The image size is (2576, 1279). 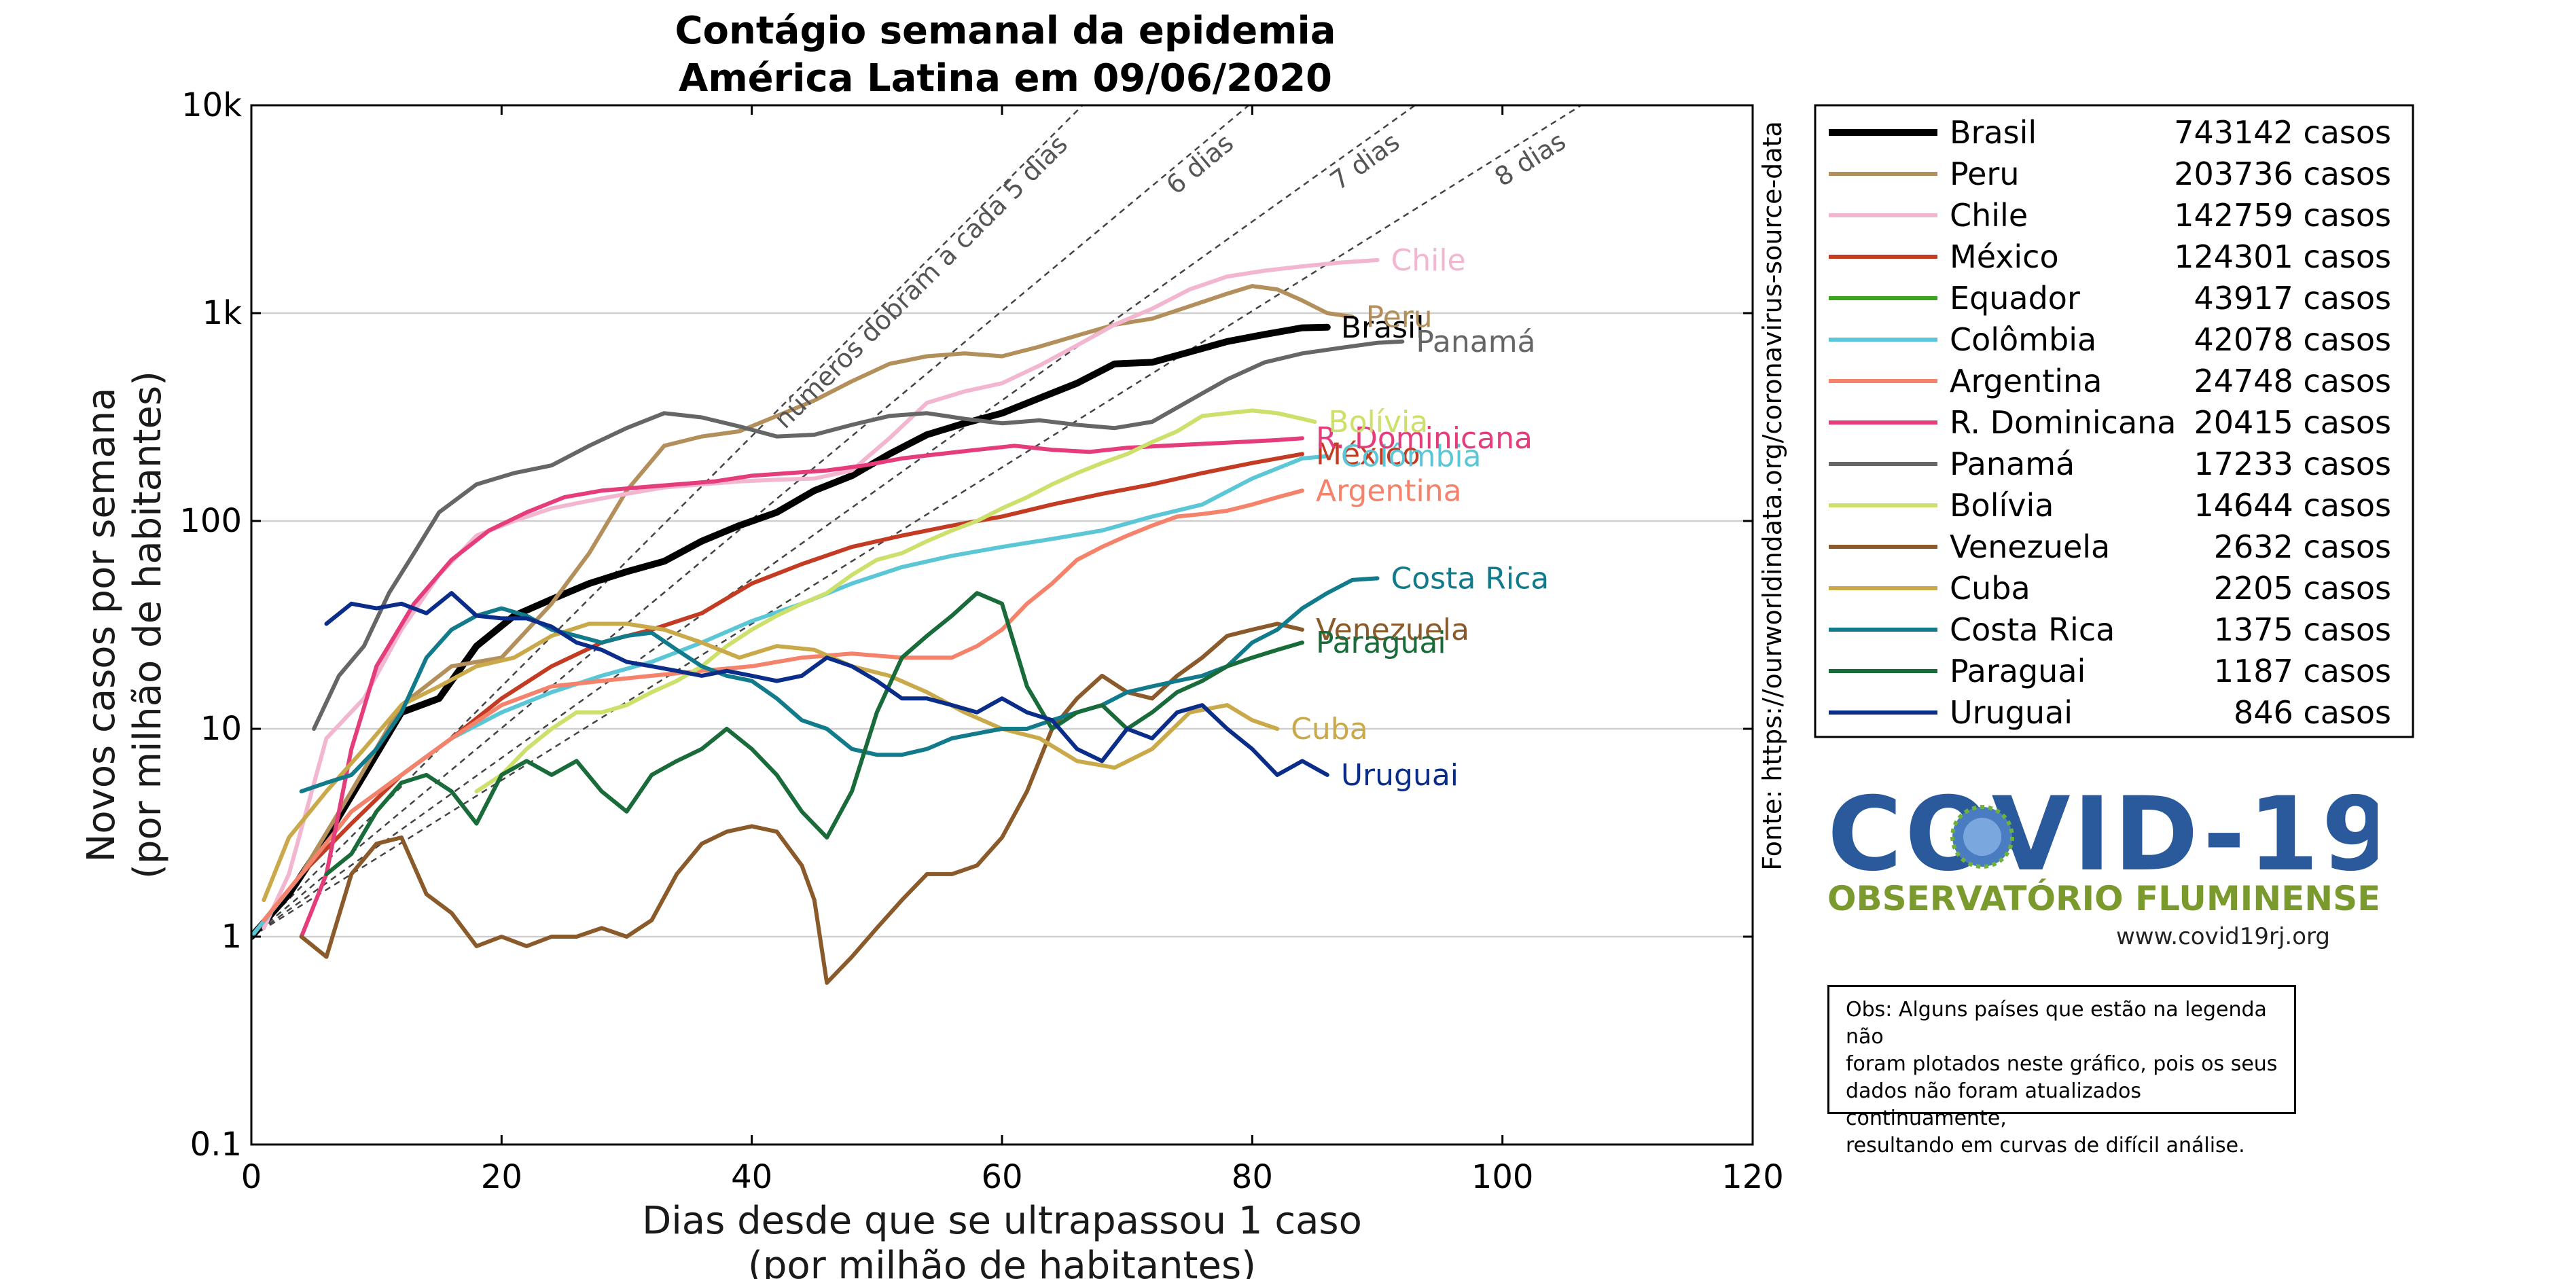 I want to click on legend-value: 203736 casos, so click(x=2282, y=174).